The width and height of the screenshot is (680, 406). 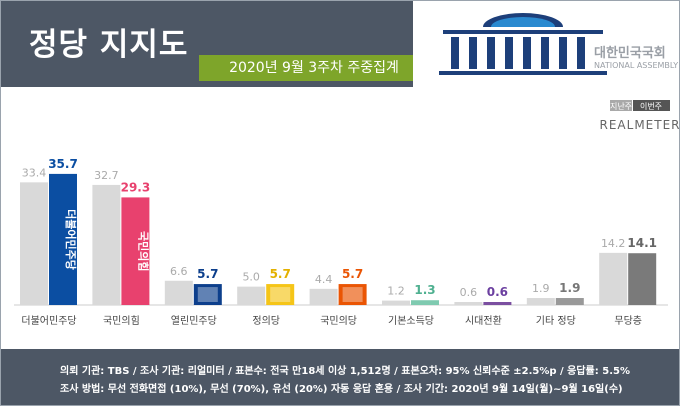 I want to click on value-label-curr-5: 1.3, so click(x=424, y=290).